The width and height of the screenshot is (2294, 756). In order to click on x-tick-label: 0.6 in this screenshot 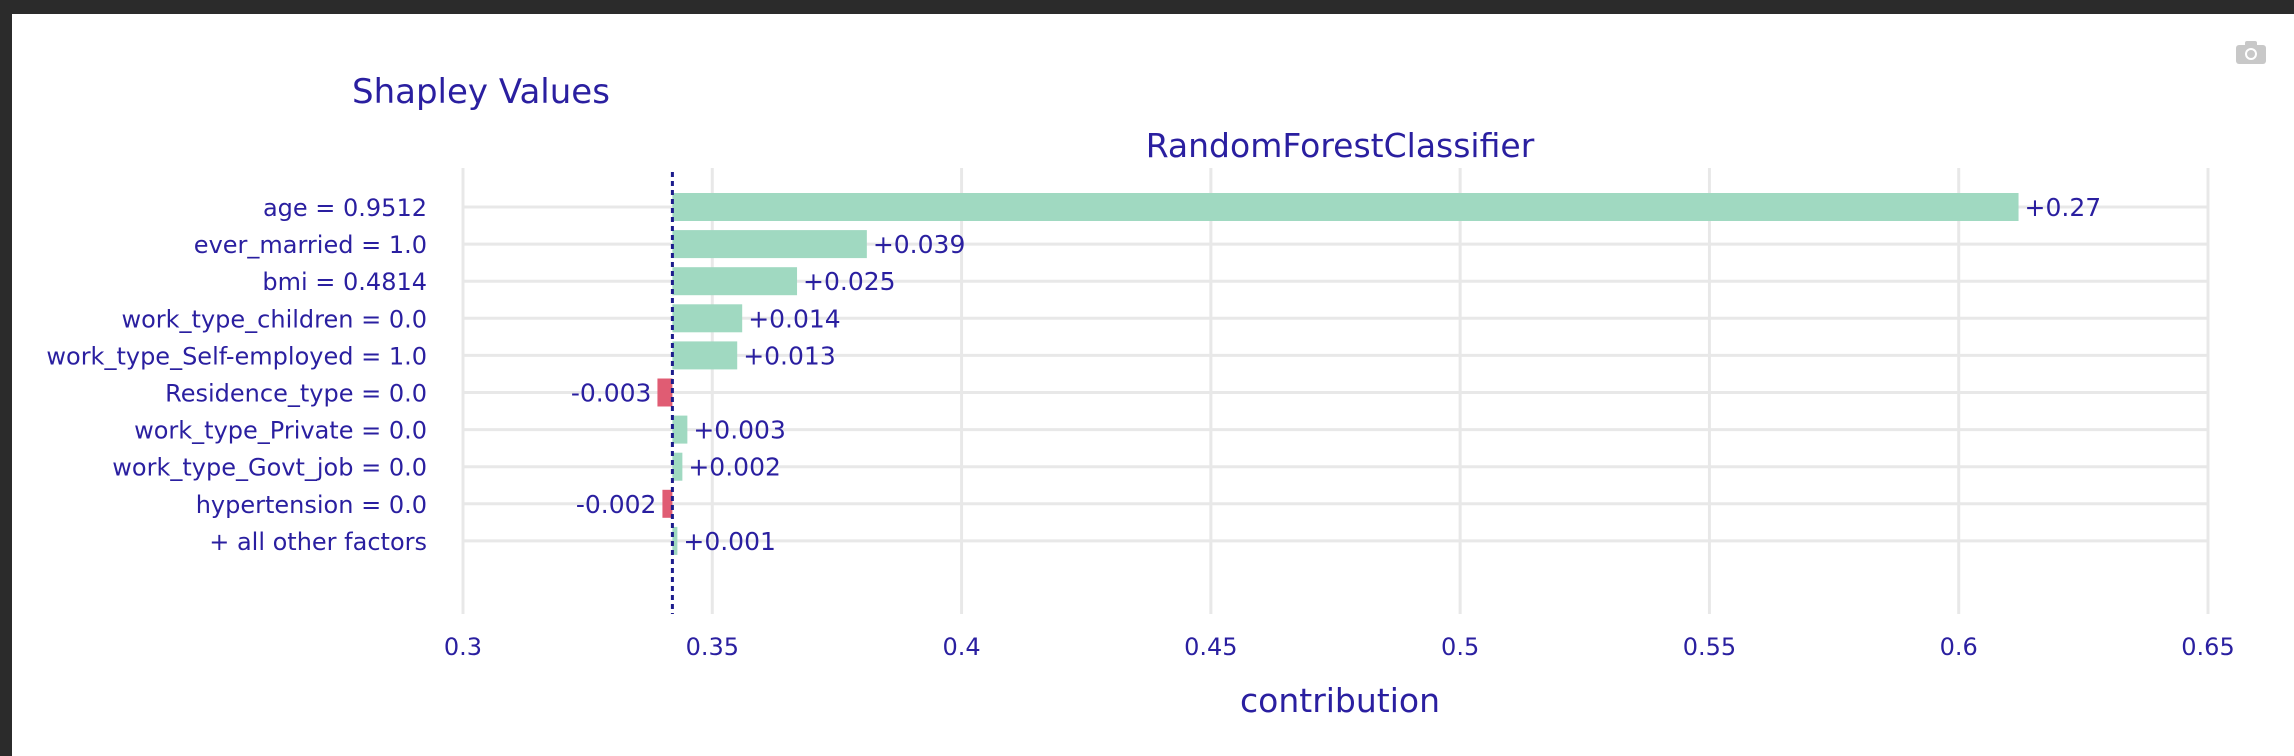, I will do `click(1959, 647)`.